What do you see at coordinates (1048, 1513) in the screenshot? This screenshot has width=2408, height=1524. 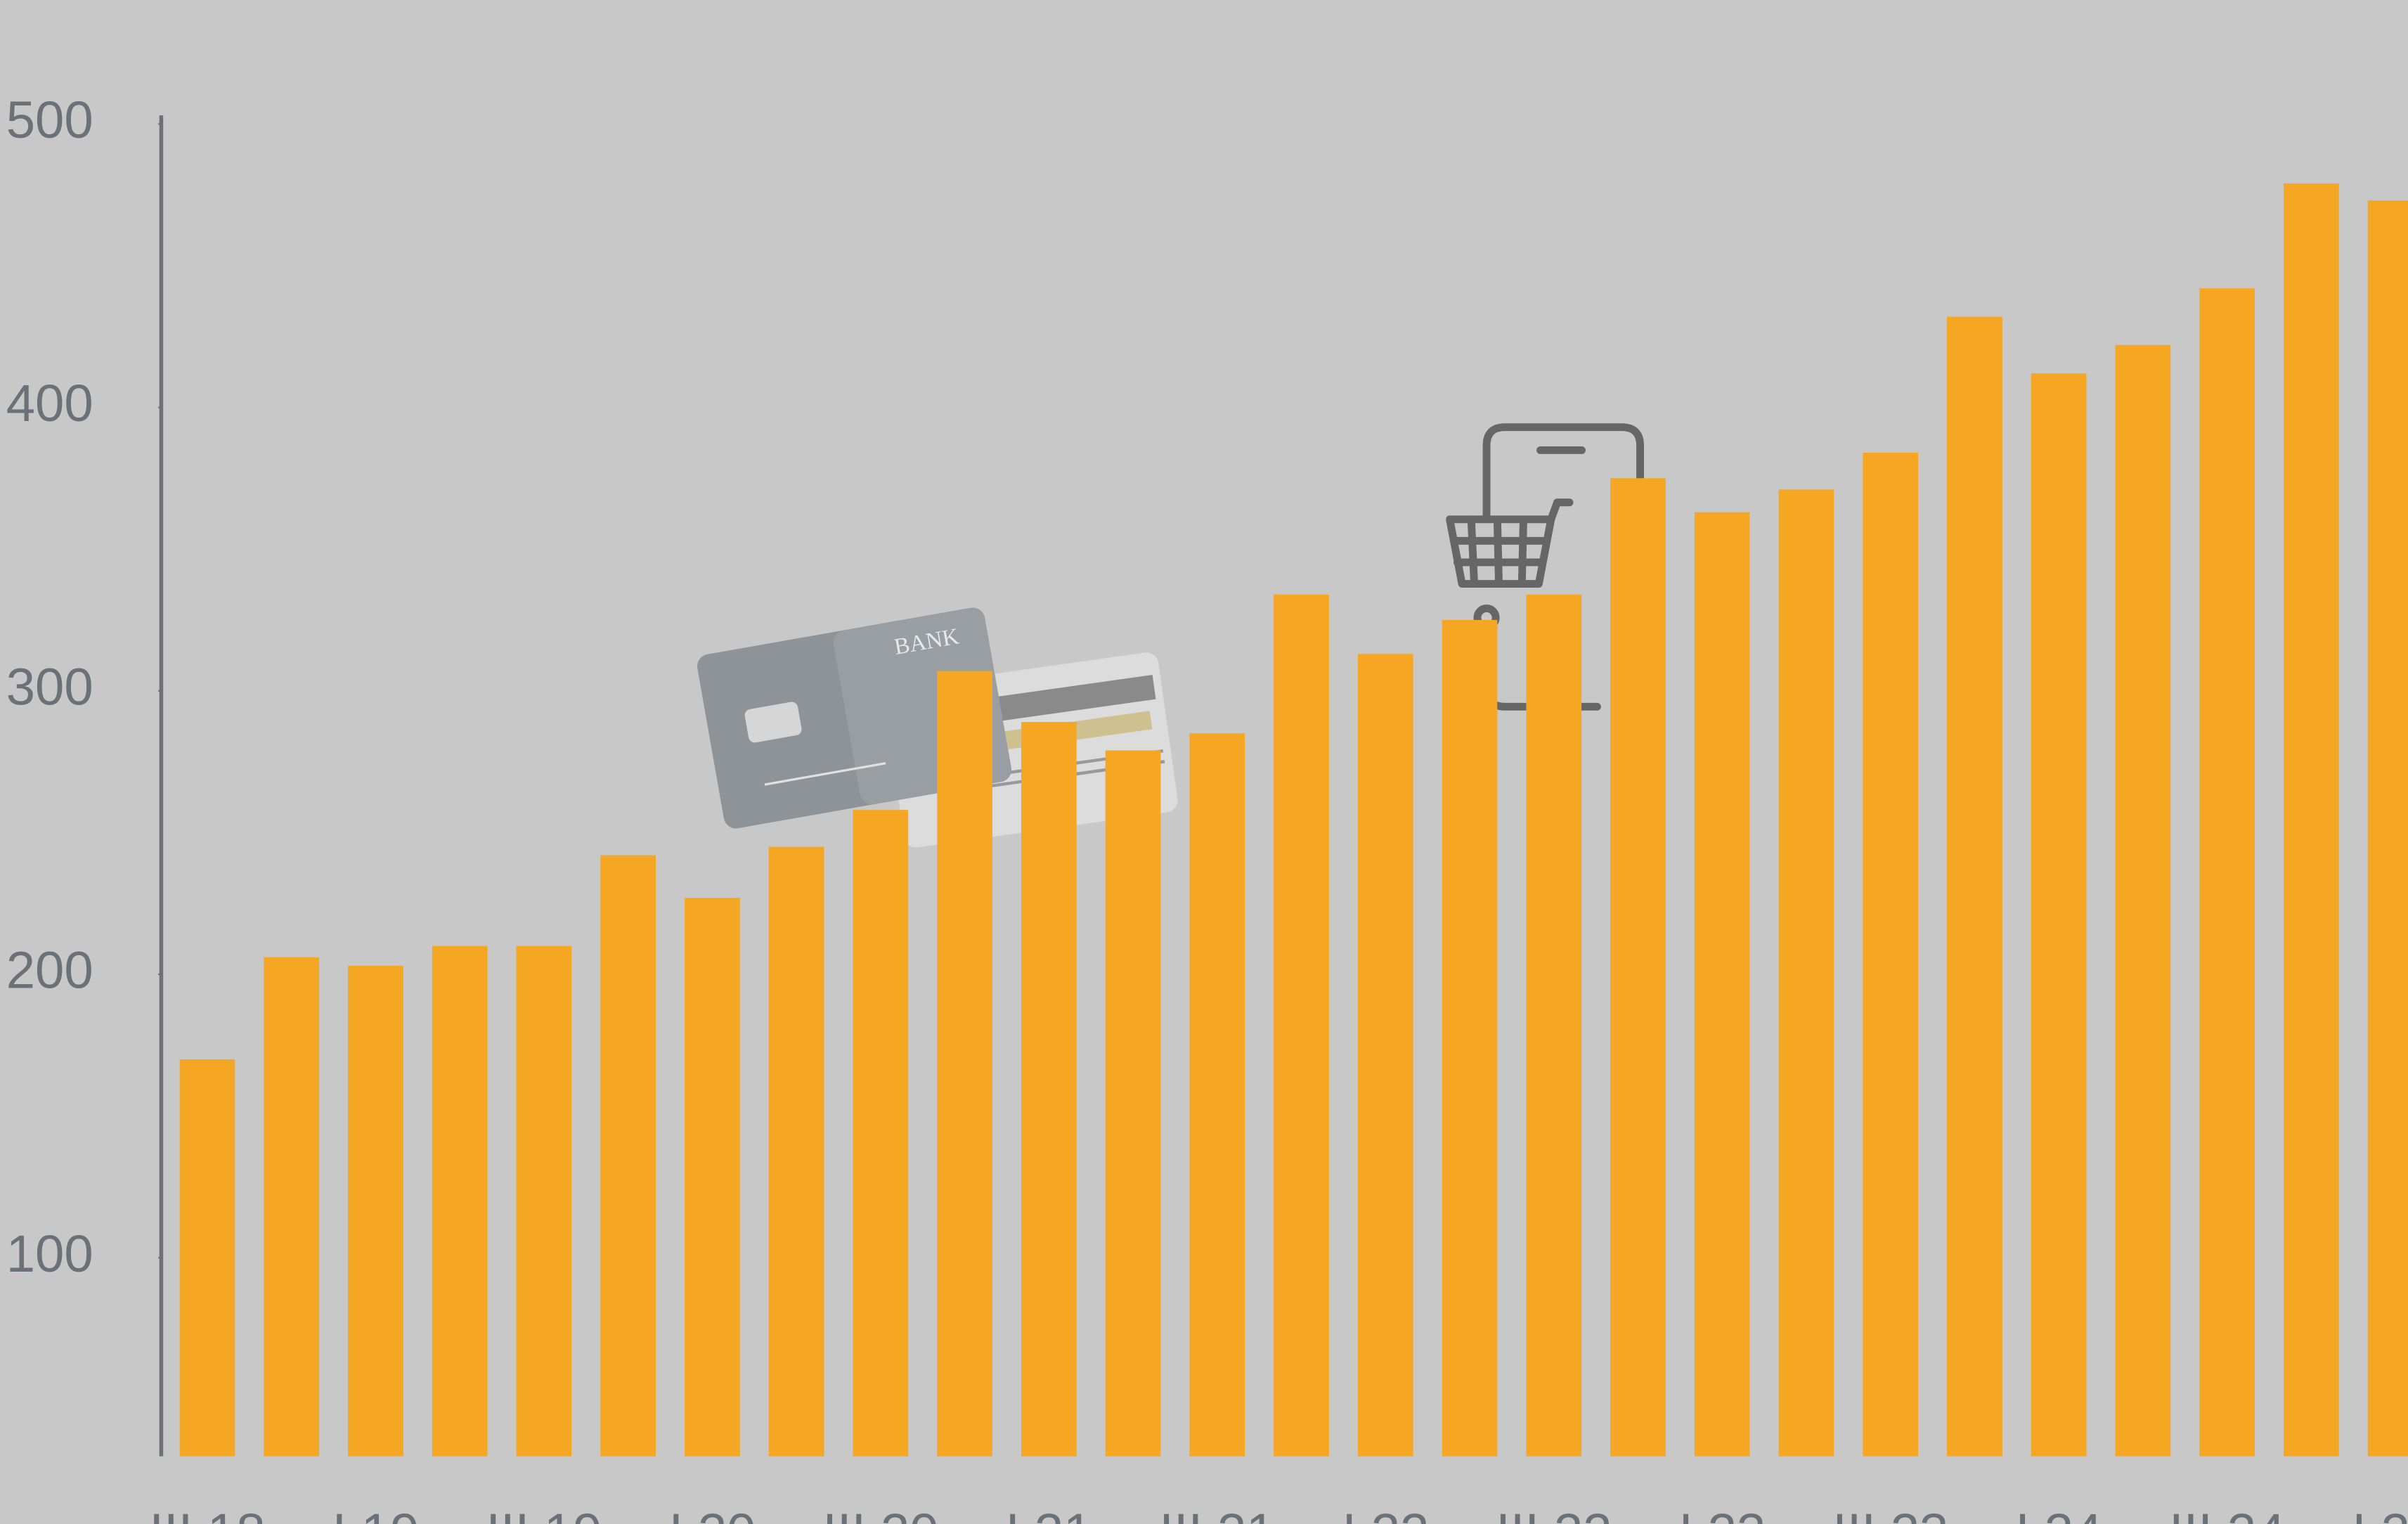 I see `x-tick-label: I 21` at bounding box center [1048, 1513].